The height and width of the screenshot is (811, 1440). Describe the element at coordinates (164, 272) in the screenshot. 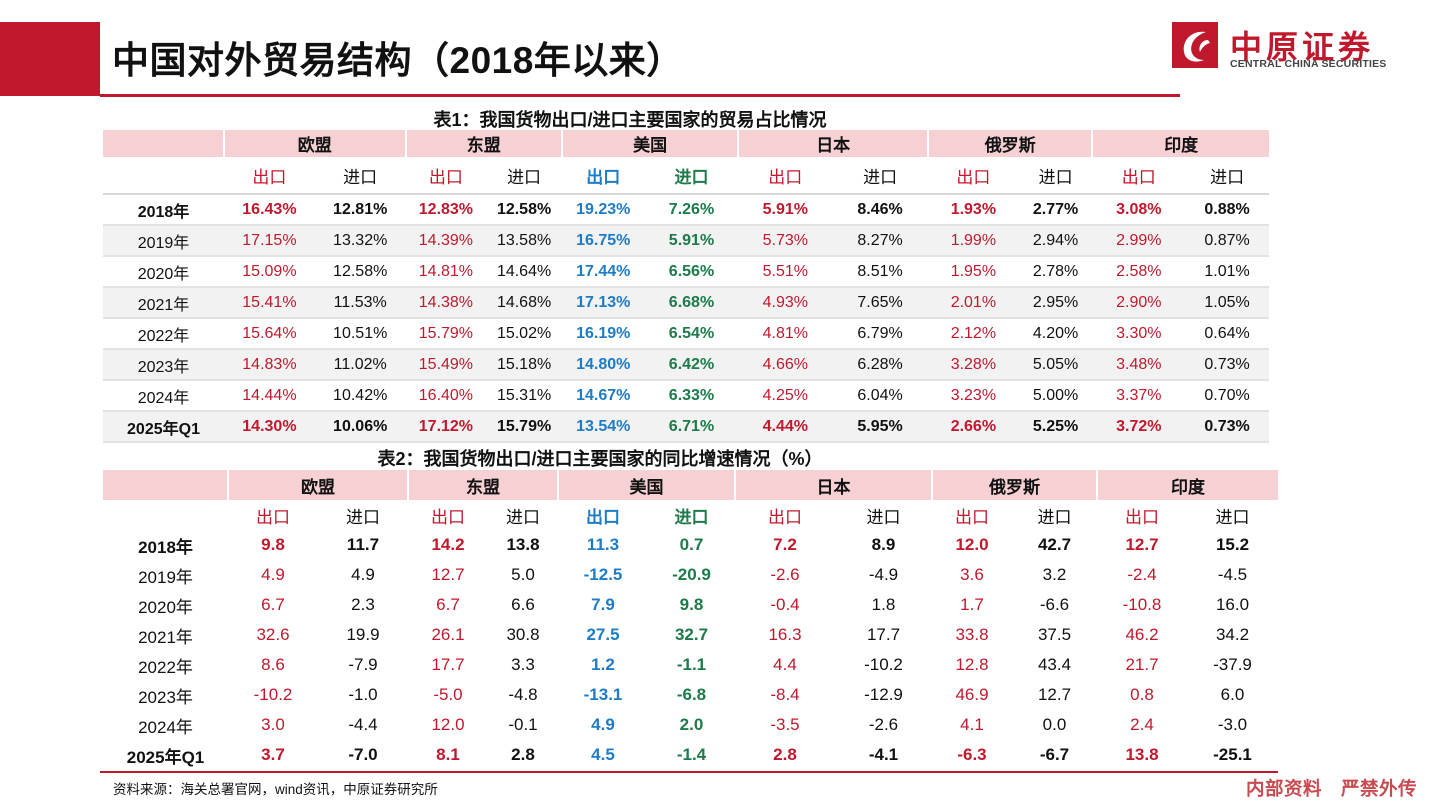

I see `row-year: 2020年` at that location.